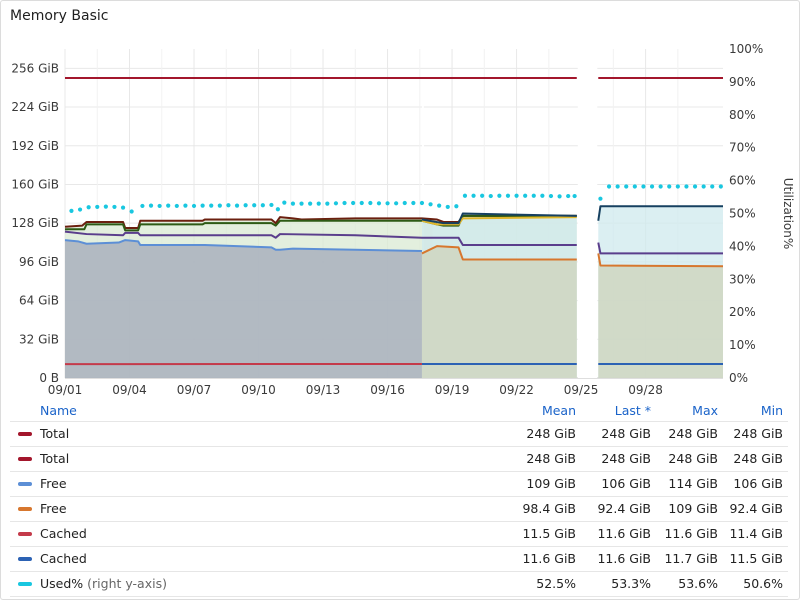  Describe the element at coordinates (691, 533) in the screenshot. I see `legend-max-value: 11.6 GiB` at that location.